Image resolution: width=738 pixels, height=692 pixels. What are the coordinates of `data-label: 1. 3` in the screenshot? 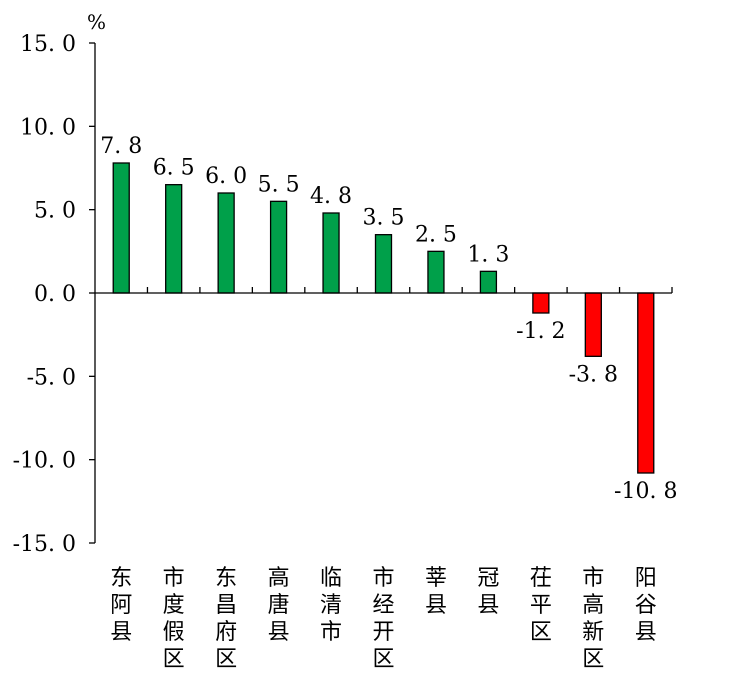 It's located at (488, 254).